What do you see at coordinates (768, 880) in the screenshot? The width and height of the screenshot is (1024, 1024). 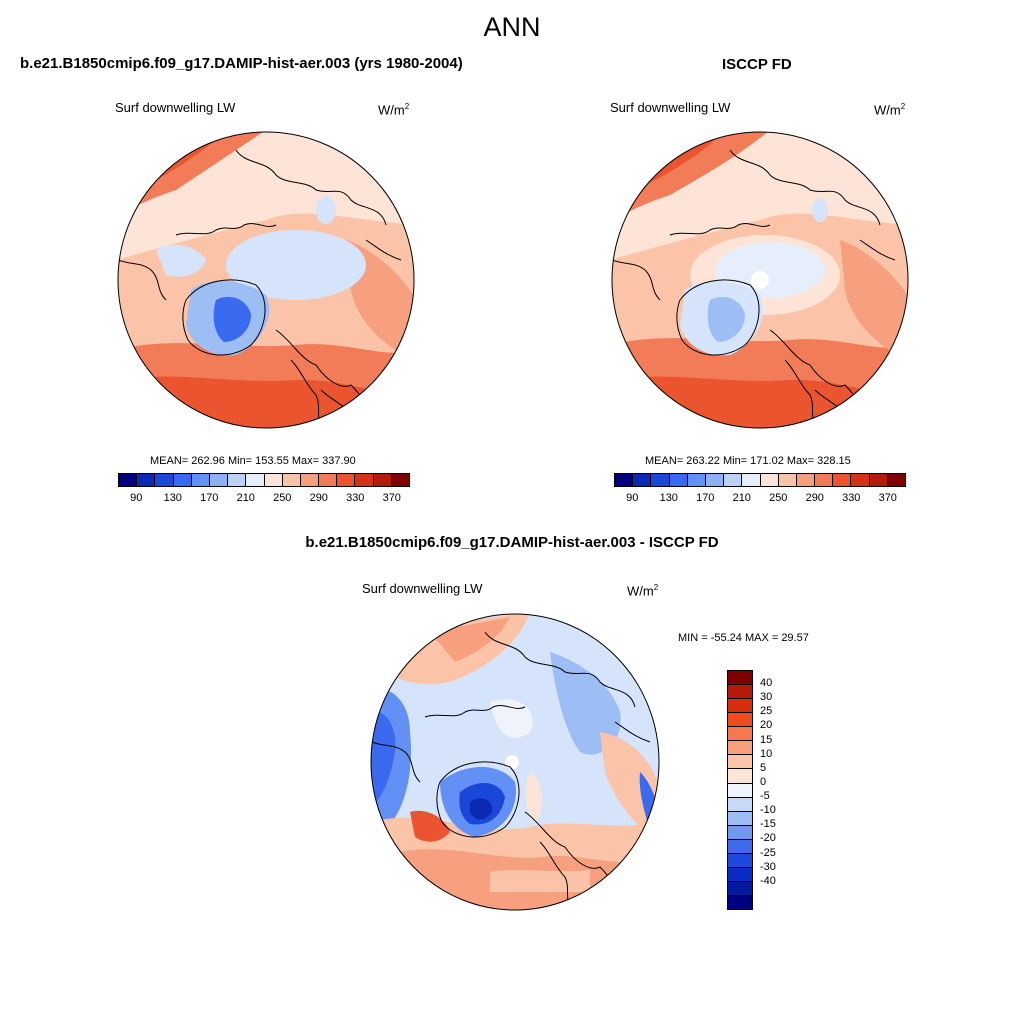 I see `colorbar-tick-label: -40` at bounding box center [768, 880].